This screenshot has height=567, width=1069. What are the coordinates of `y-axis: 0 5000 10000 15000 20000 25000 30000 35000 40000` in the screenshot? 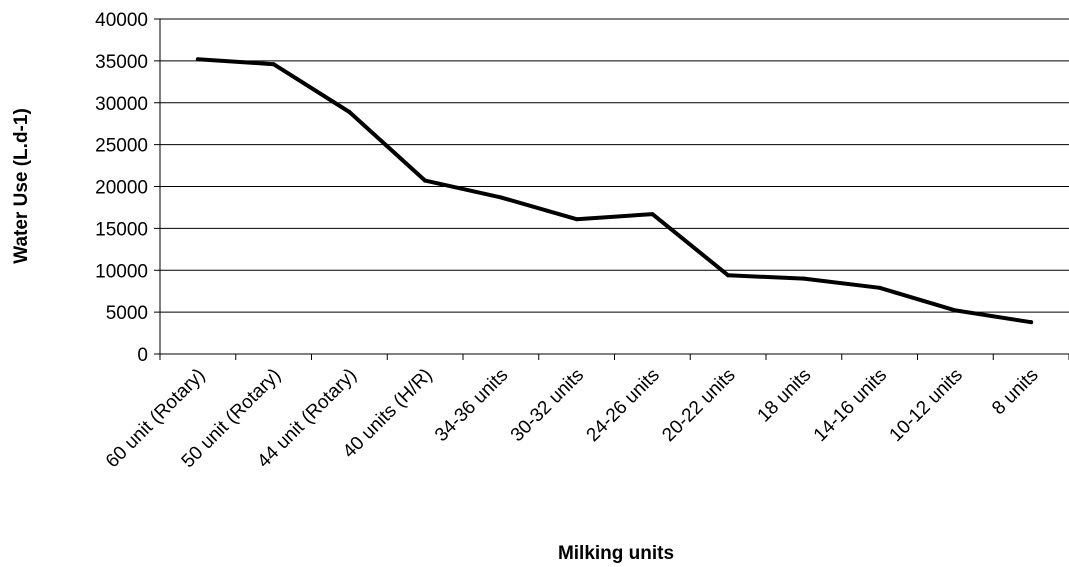 It's located at (128, 188).